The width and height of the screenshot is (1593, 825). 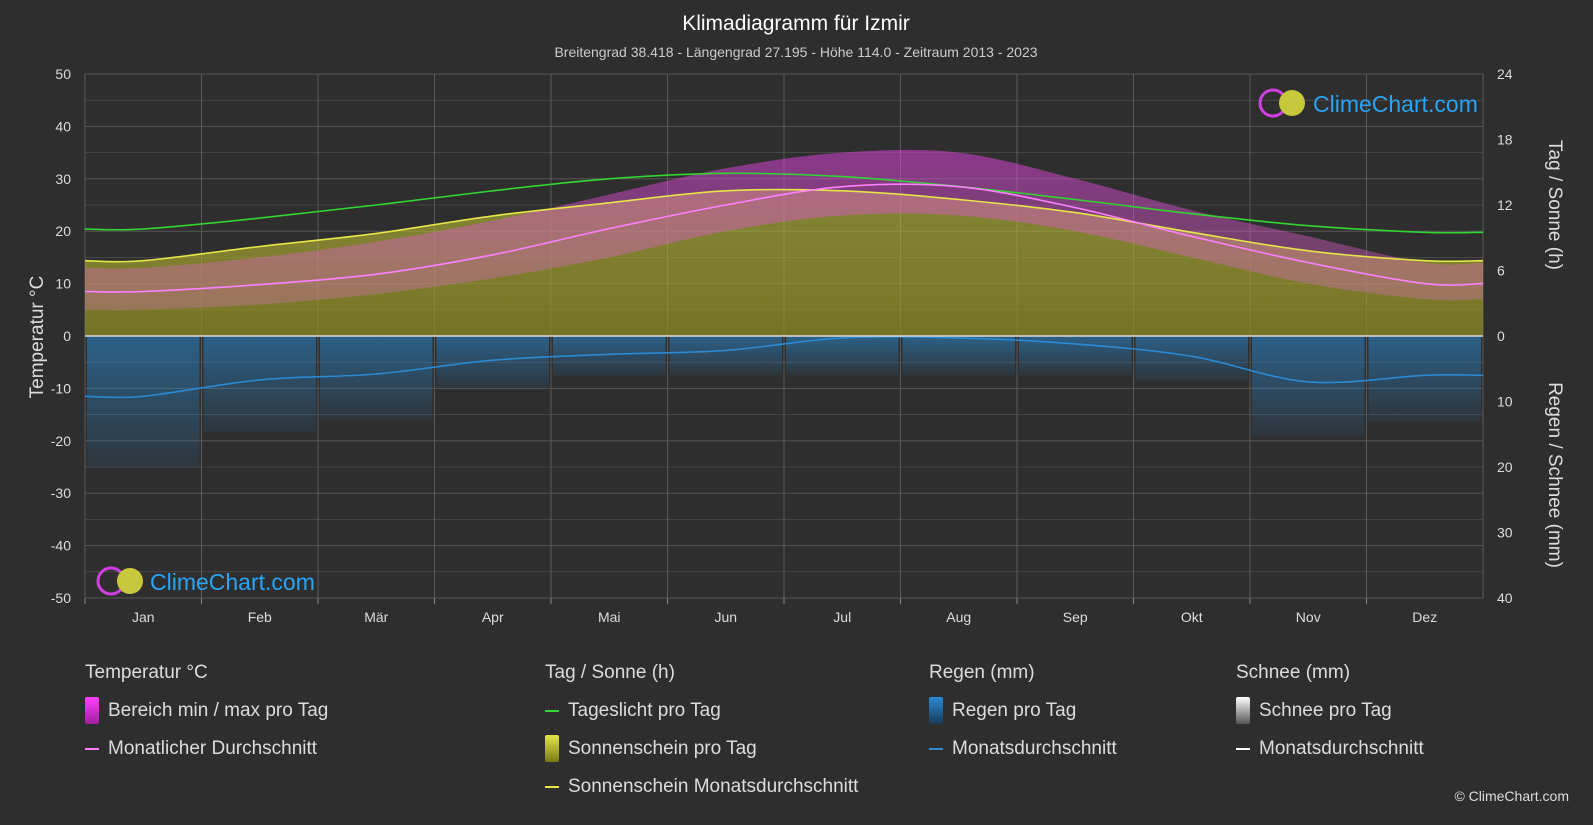 I want to click on legend-rain-day-label: Regen pro Tag, so click(x=1014, y=710).